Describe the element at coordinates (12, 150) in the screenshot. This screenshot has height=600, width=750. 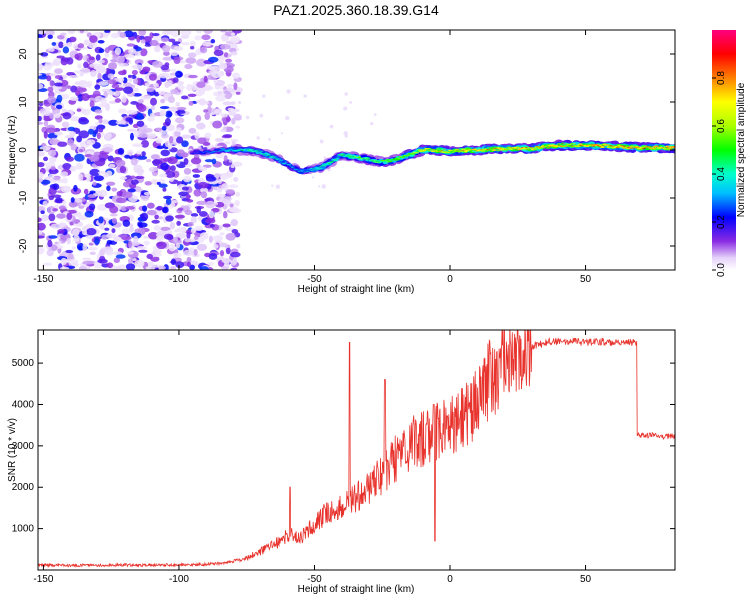
I see `spectrogram-y-label: Frequency (Hz)` at that location.